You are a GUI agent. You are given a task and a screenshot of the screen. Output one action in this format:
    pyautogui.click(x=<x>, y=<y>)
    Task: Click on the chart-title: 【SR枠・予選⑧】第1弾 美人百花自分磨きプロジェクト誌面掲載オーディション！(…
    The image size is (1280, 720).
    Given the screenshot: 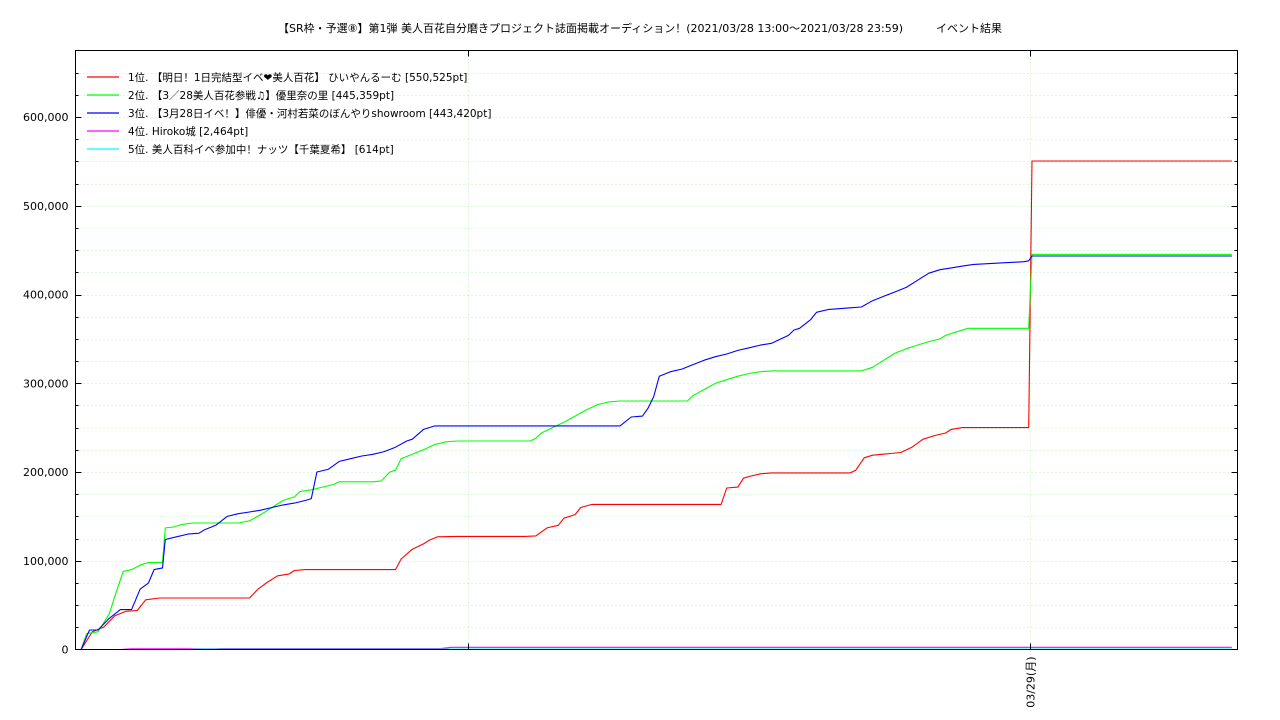 What is the action you would take?
    pyautogui.click(x=640, y=28)
    